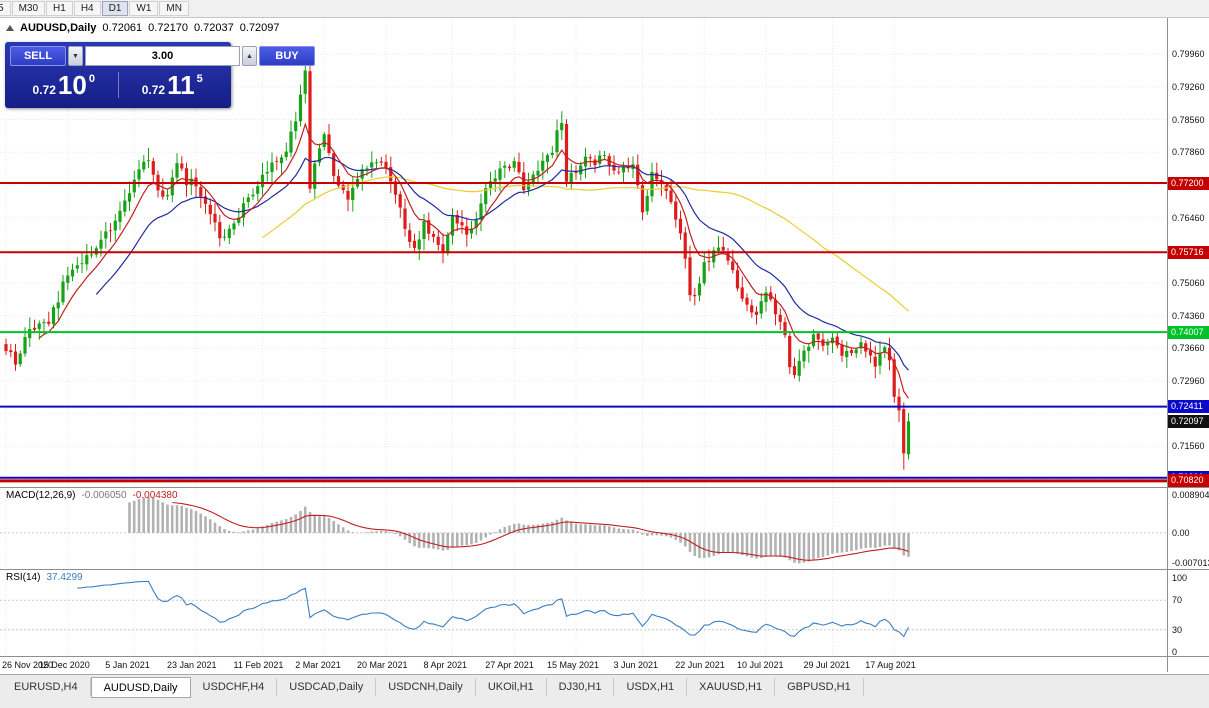 The image size is (1209, 708). I want to click on bar-low-value: 0.72037, so click(213, 28).